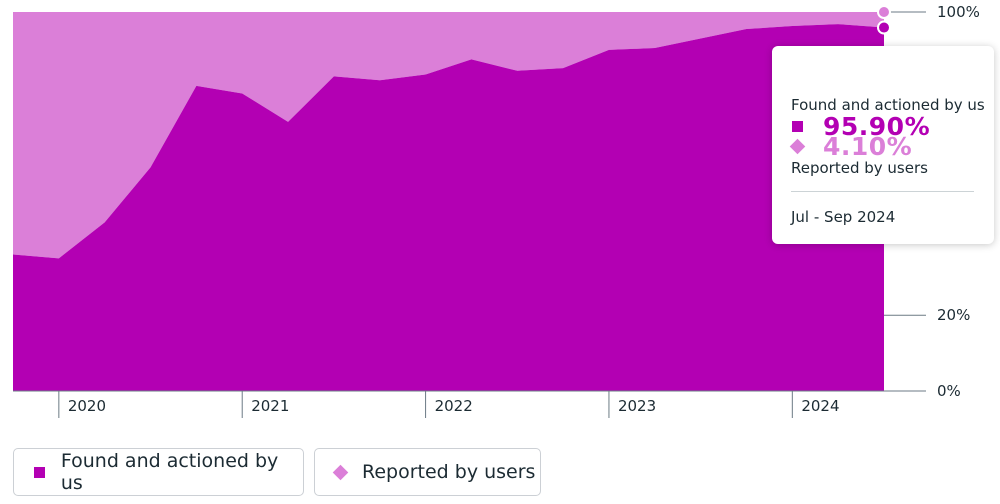  What do you see at coordinates (454, 406) in the screenshot?
I see `x-tick-label: 2022` at bounding box center [454, 406].